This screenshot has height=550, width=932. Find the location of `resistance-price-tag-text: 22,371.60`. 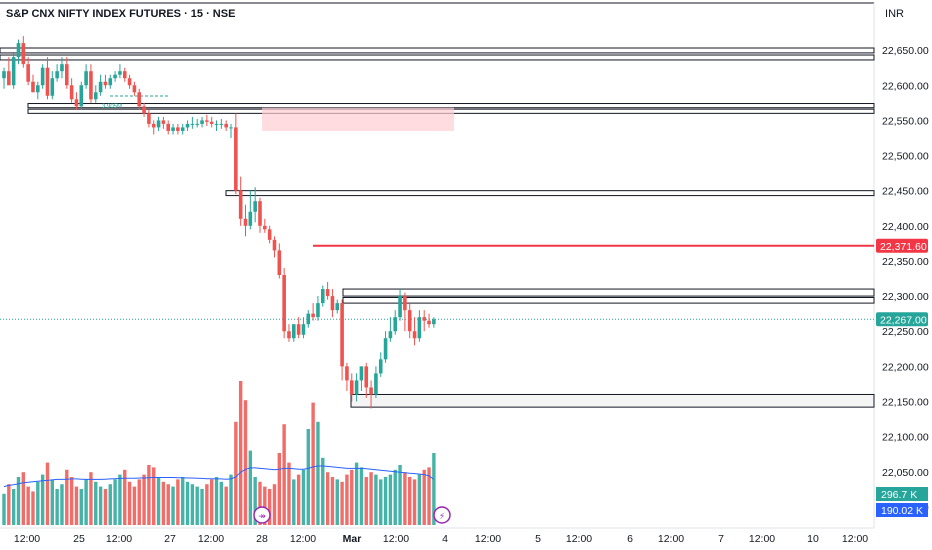

resistance-price-tag-text: 22,371.60 is located at coordinates (903, 247).